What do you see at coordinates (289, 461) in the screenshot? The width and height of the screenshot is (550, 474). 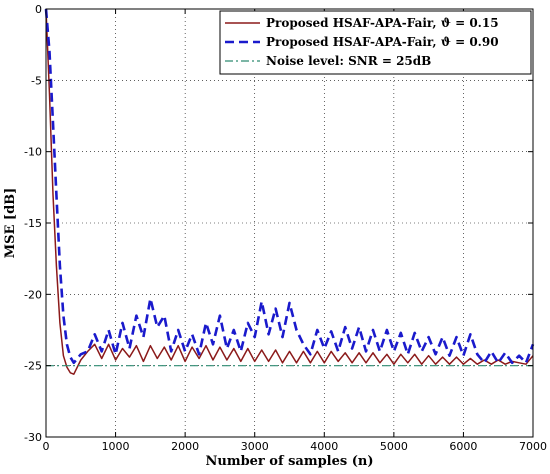 I see `x-axis-label: Number of samples (n)` at bounding box center [289, 461].